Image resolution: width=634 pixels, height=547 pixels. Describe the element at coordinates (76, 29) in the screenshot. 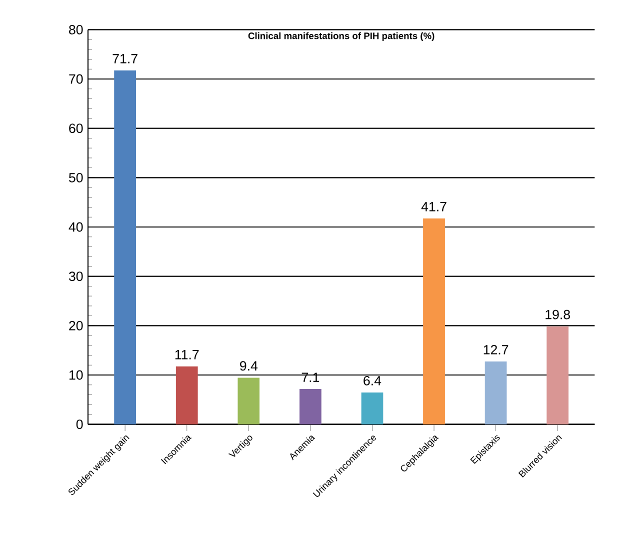

I see `y-tick-label: 80` at that location.